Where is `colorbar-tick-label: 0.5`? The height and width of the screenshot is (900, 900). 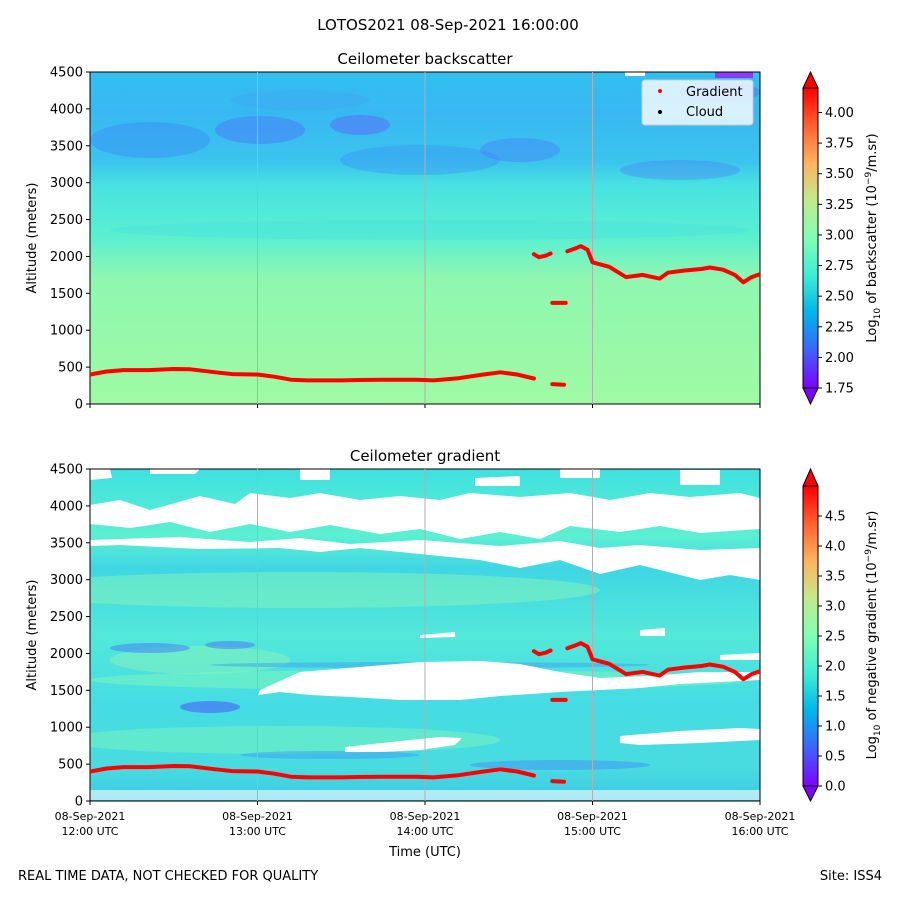 colorbar-tick-label: 0.5 is located at coordinates (835, 757).